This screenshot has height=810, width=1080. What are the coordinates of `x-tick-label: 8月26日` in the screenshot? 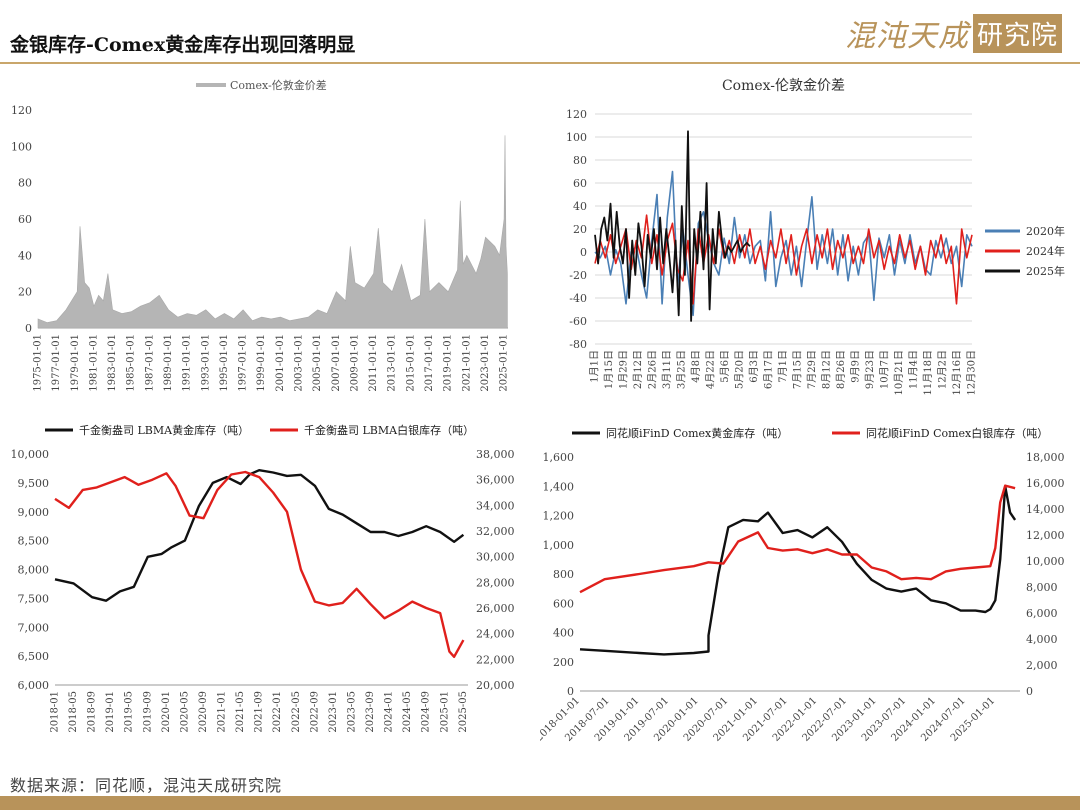 It's located at (841, 369).